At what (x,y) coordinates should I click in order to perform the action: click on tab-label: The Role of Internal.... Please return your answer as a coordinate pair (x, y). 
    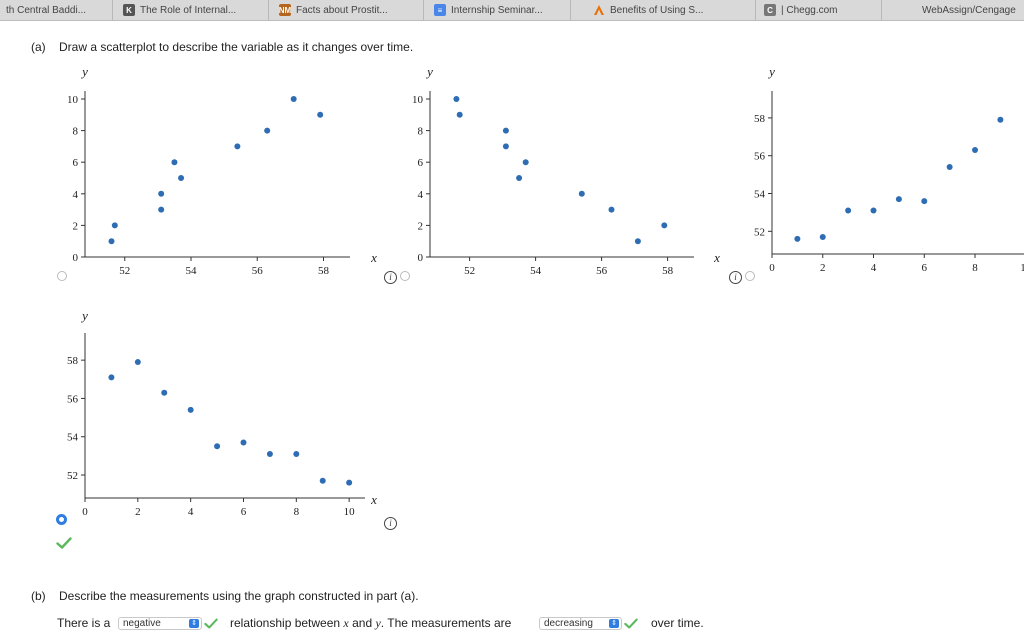
    Looking at the image, I should click on (188, 10).